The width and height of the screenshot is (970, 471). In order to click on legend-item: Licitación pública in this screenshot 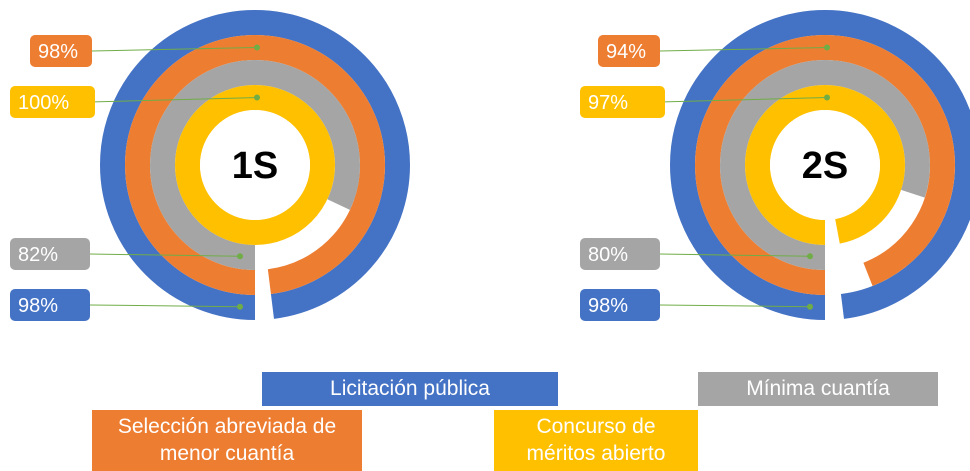, I will do `click(410, 389)`.